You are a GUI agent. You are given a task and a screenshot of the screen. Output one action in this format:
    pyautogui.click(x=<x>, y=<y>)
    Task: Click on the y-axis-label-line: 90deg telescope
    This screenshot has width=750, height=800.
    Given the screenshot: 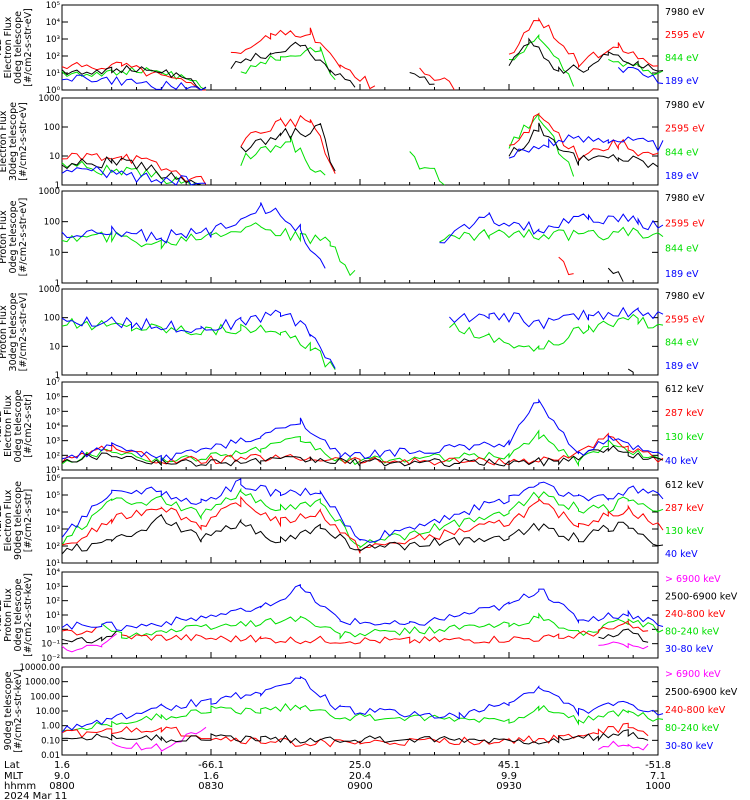 What is the action you would take?
    pyautogui.click(x=8, y=710)
    